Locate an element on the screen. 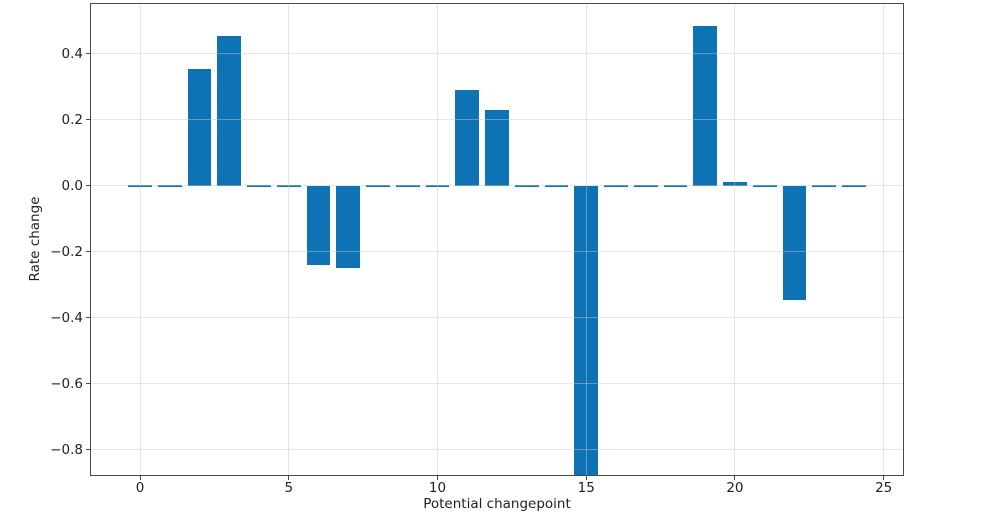 The height and width of the screenshot is (529, 996). x-tick-label: 0 is located at coordinates (140, 488).